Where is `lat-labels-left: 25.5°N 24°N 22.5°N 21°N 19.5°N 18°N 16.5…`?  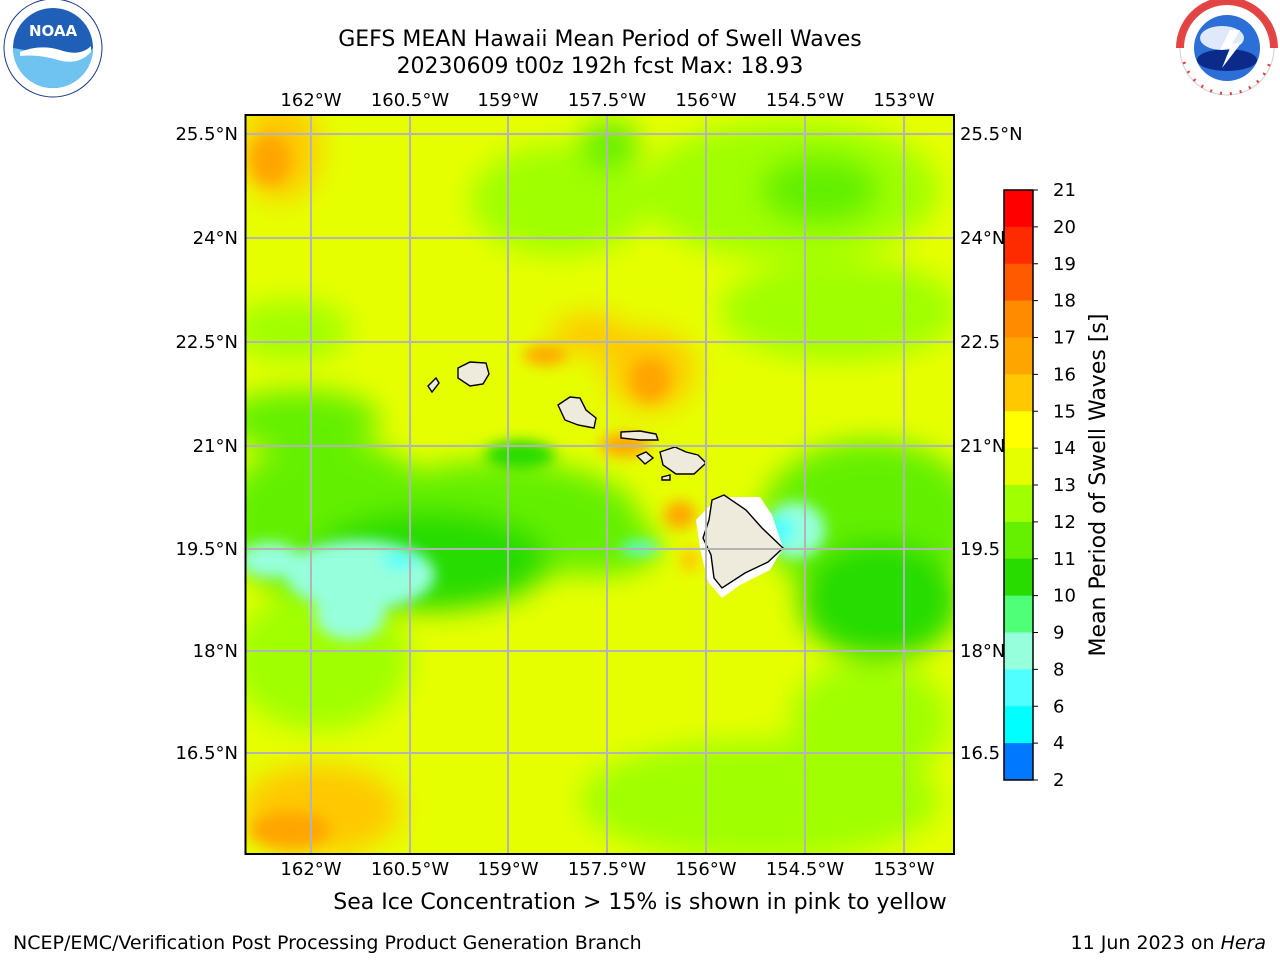
lat-labels-left: 25.5°N 24°N 22.5°N 21°N 19.5°N 18°N 16.5… is located at coordinates (206, 444).